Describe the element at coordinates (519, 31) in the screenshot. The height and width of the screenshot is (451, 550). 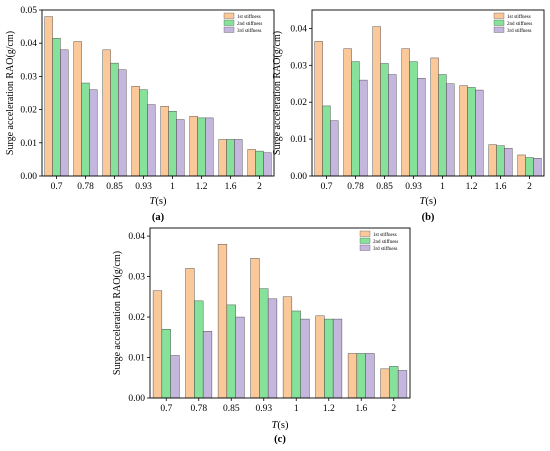
I see `legend-label: 3rd stiffness` at that location.